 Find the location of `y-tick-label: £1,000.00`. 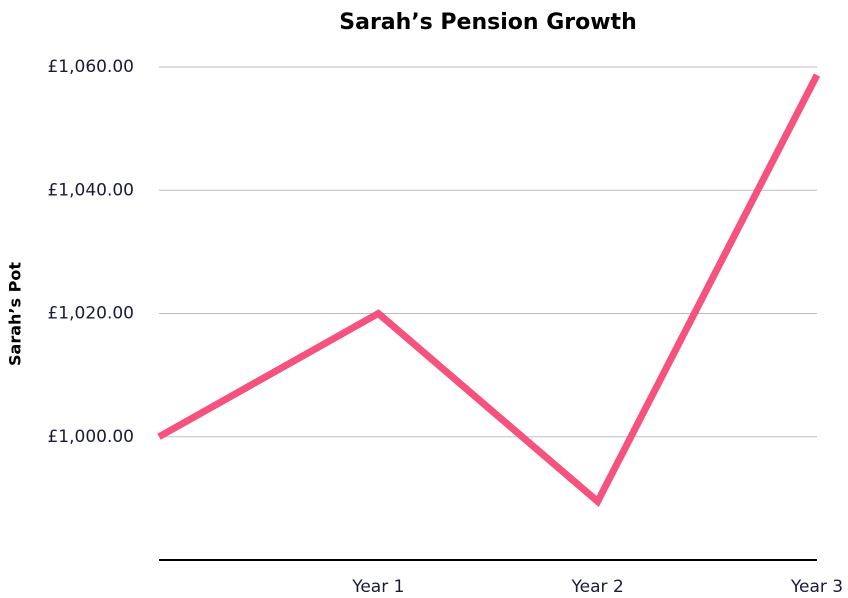

y-tick-label: £1,000.00 is located at coordinates (90, 437).